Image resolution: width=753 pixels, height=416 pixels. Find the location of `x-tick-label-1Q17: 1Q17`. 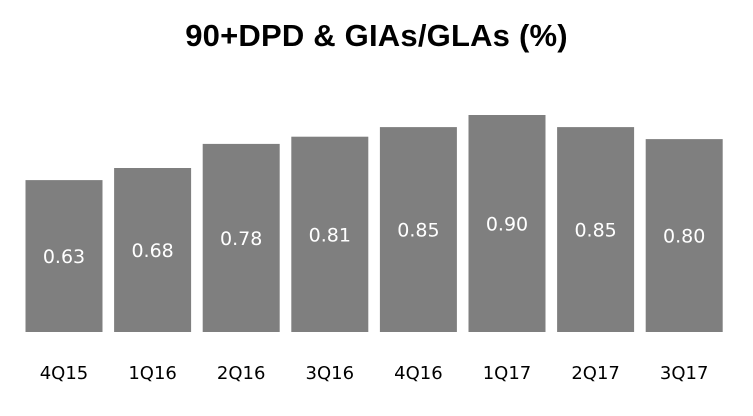

x-tick-label-1Q17: 1Q17 is located at coordinates (507, 373).